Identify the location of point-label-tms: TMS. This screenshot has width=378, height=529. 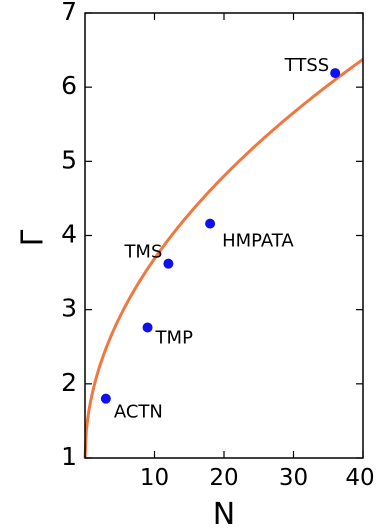
(142, 252).